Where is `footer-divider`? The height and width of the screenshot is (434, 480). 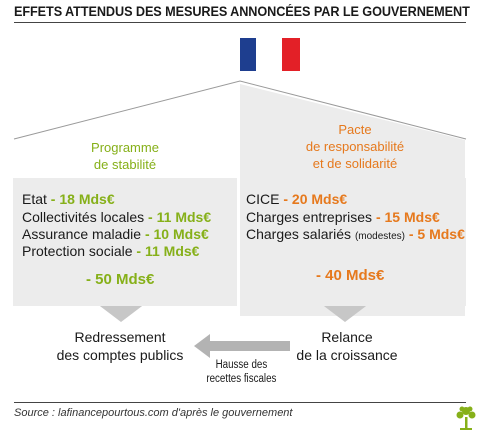 footer-divider is located at coordinates (240, 402).